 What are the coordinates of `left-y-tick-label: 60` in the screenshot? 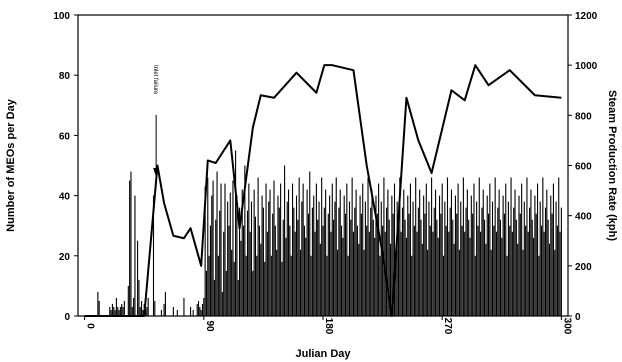 It's located at (65, 136).